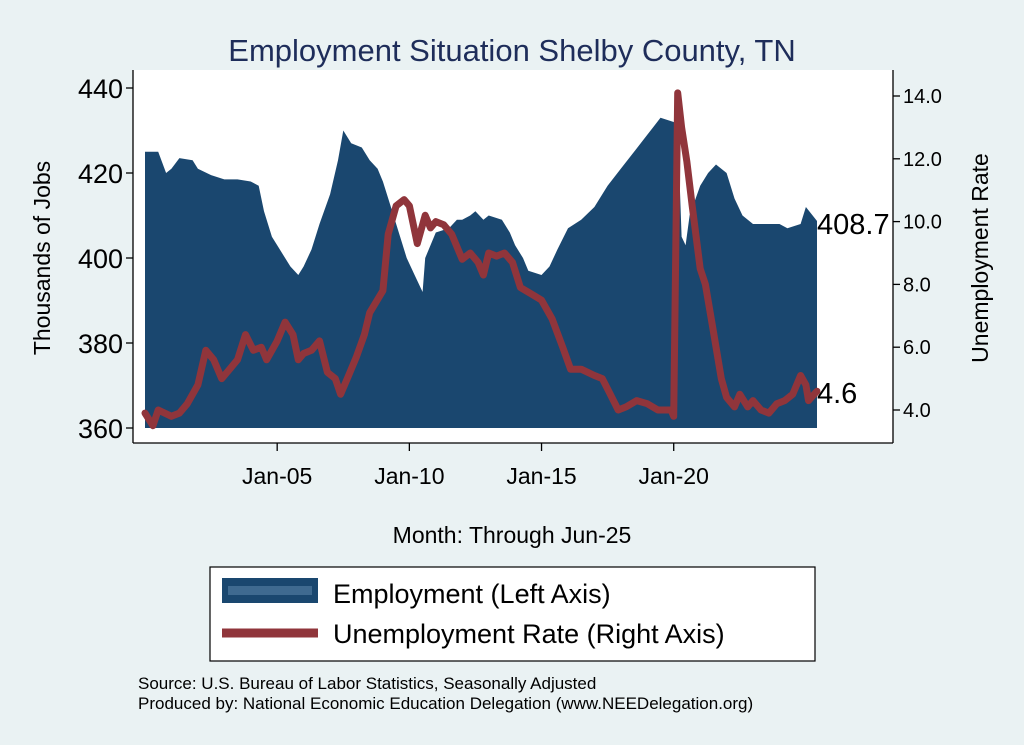  Describe the element at coordinates (100, 259) in the screenshot. I see `y-left-tick-label: 400` at that location.